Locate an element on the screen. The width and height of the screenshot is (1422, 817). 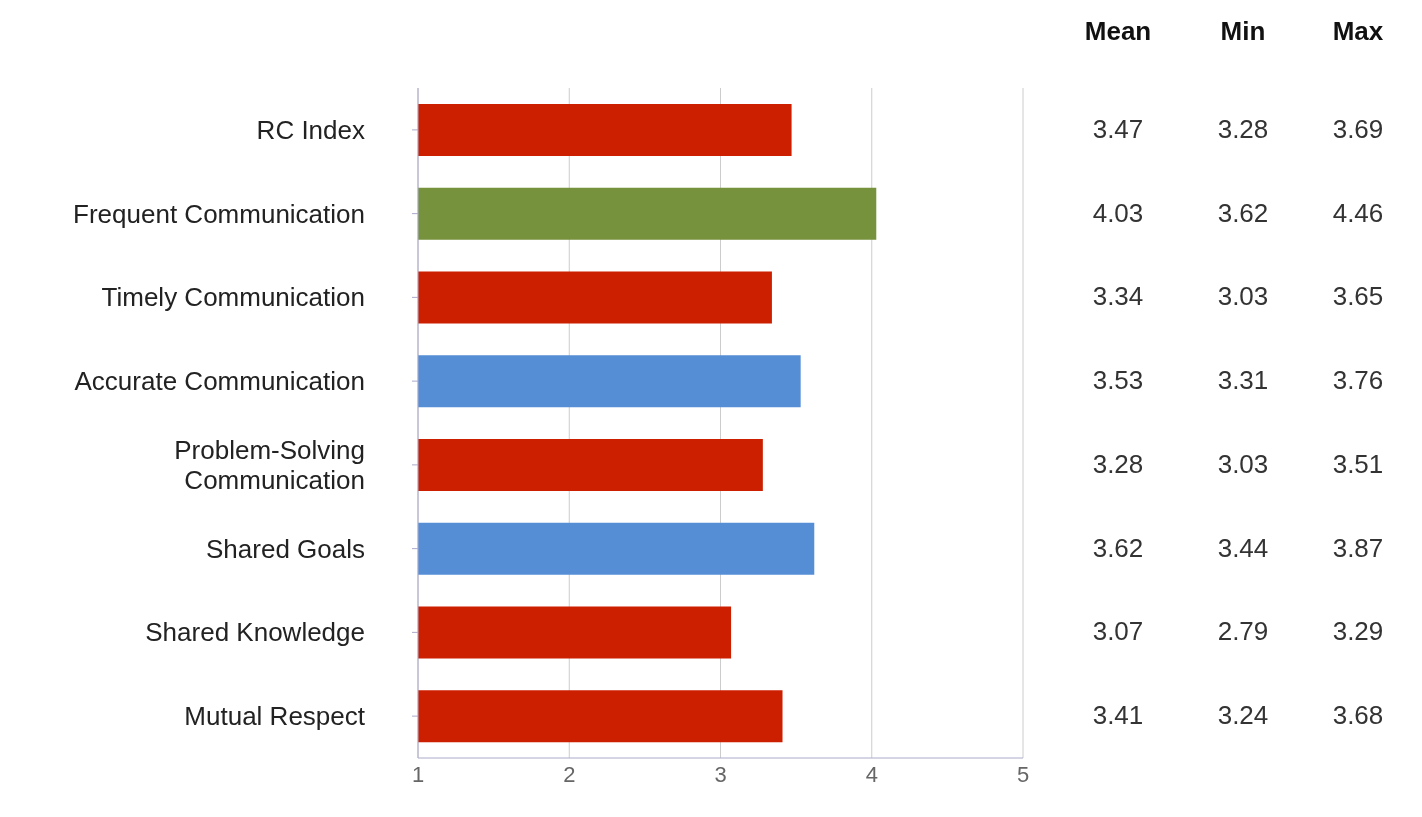
x-tick-label: 3 is located at coordinates (720, 774).